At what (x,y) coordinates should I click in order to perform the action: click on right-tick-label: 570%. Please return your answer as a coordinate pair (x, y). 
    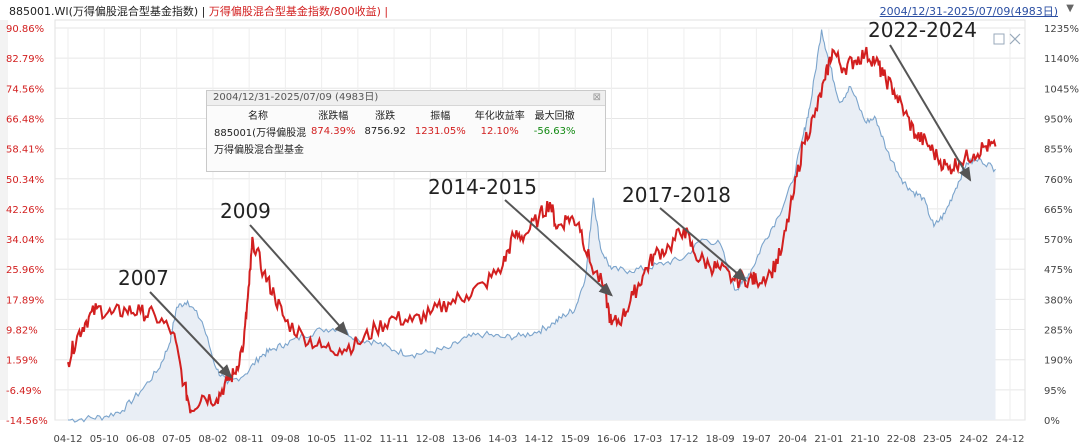
    Looking at the image, I should click on (1058, 240).